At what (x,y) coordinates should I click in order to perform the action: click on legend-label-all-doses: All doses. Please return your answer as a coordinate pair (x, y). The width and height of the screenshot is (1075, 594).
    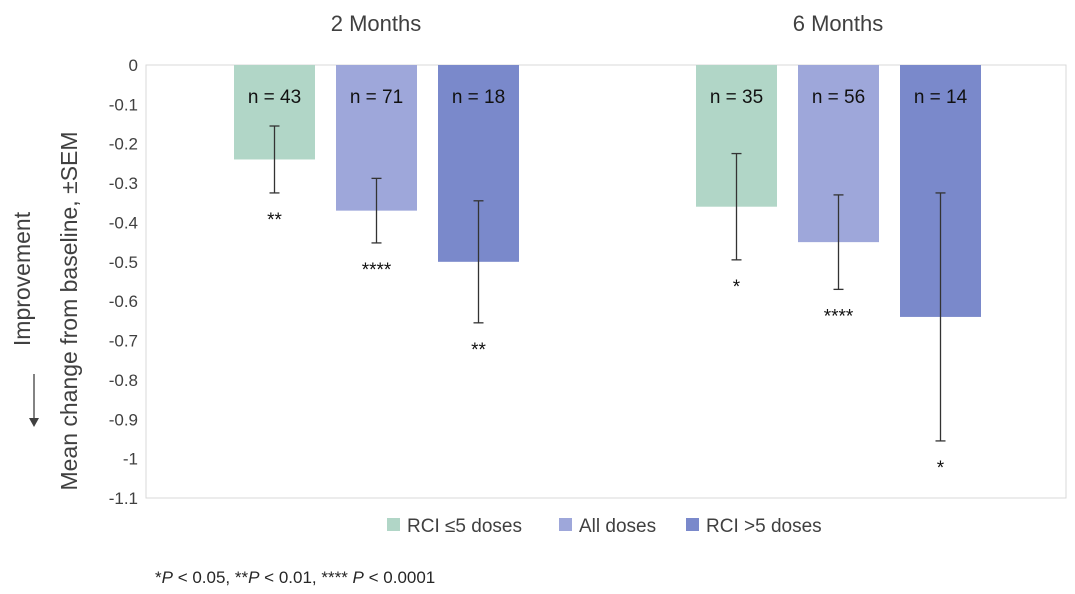
    Looking at the image, I should click on (617, 526).